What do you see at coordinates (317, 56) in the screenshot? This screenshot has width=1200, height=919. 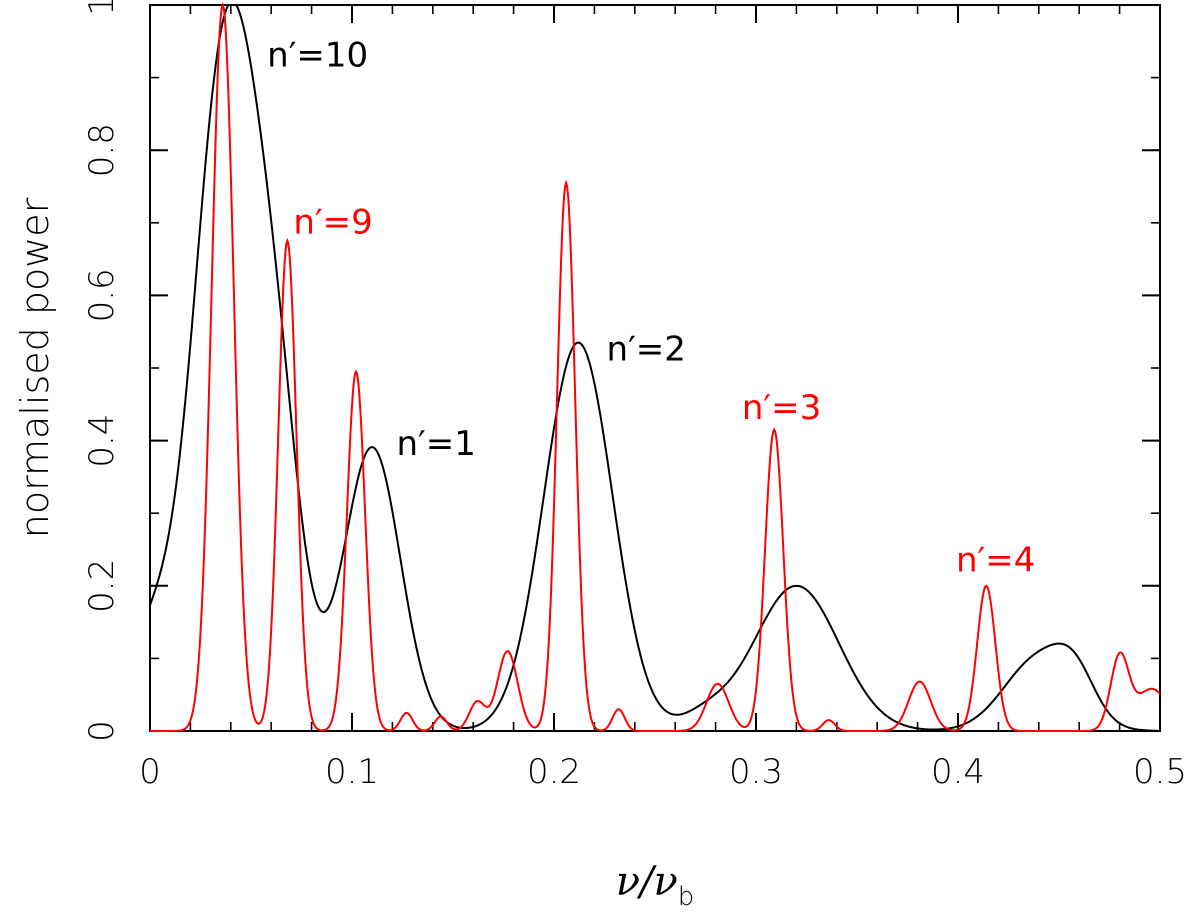 I see `peak-label: n′=10` at bounding box center [317, 56].